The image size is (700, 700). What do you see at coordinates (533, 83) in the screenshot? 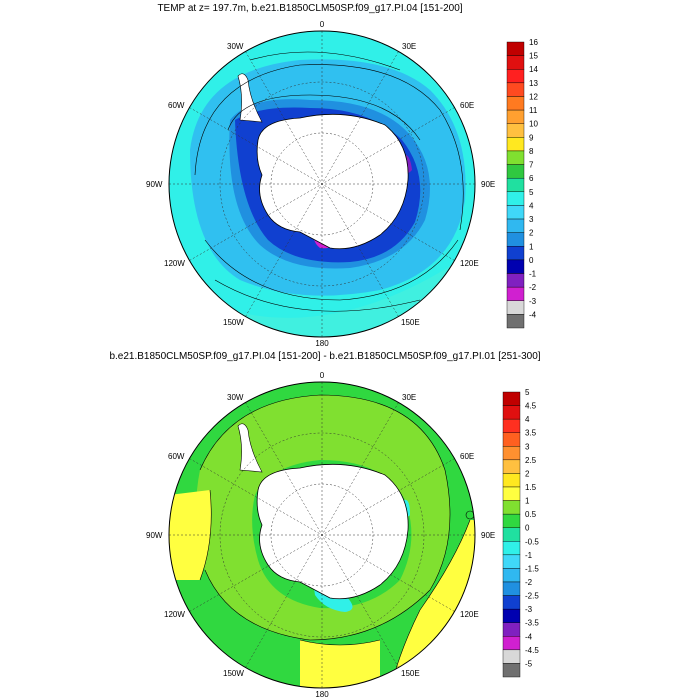
I see `colorbar-label: 13` at bounding box center [533, 83].